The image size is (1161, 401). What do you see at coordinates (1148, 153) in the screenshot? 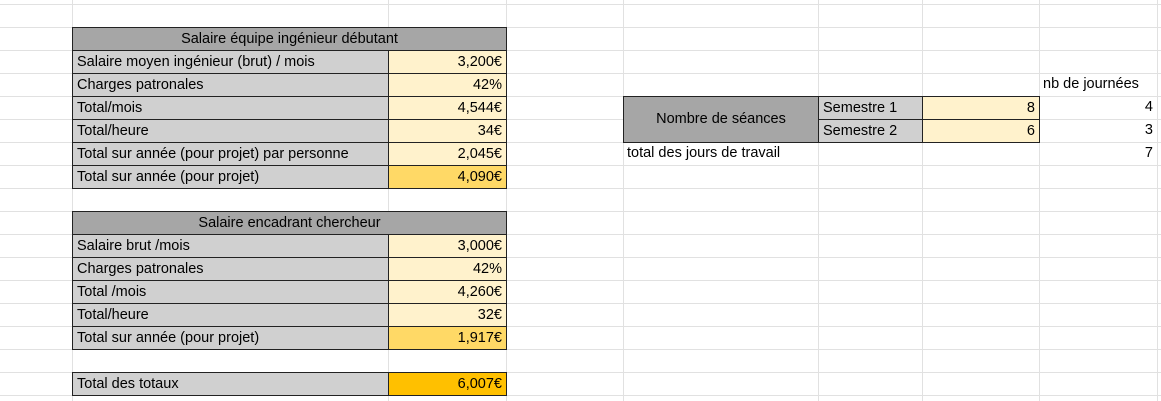
I see `total-jours-value: 7` at bounding box center [1148, 153].